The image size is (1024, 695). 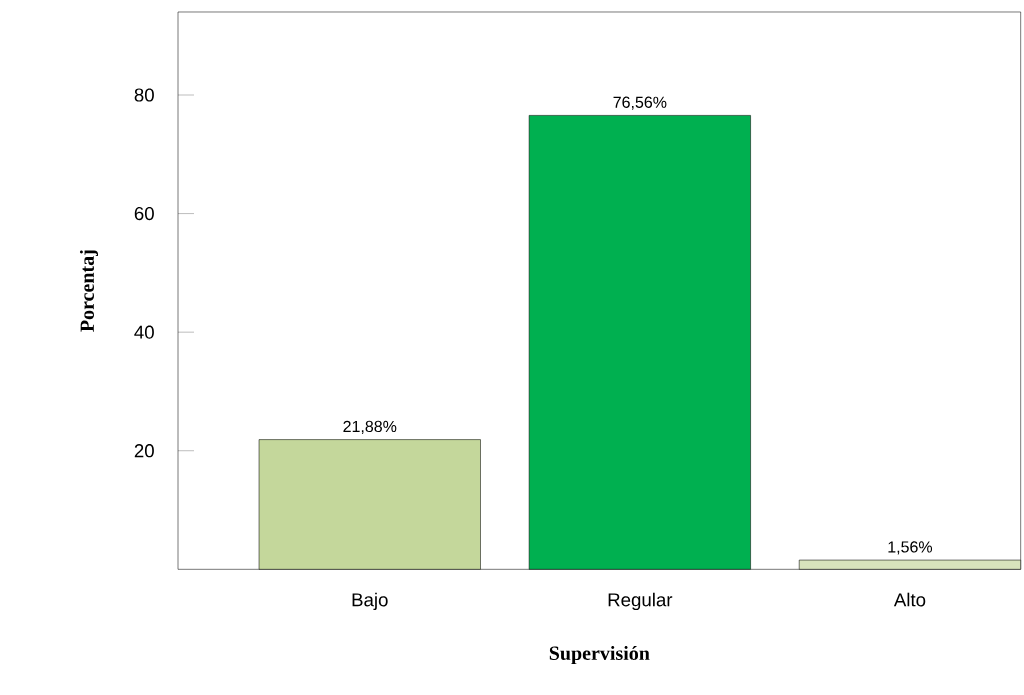 I want to click on x-tick-label: Regular, so click(x=640, y=601).